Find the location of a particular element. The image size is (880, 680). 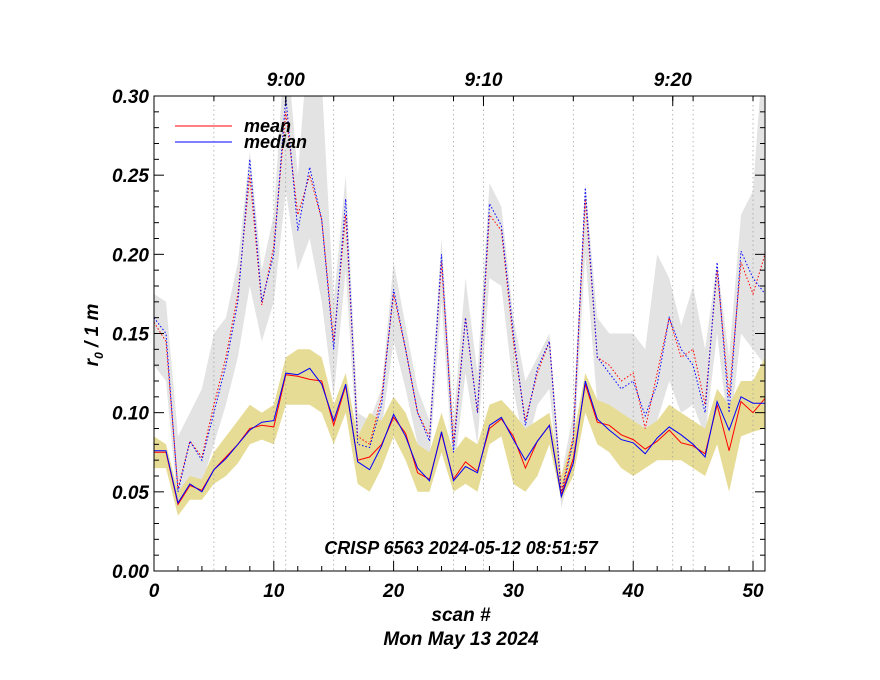

date-label: Mon May 13 2024 is located at coordinates (461, 639).